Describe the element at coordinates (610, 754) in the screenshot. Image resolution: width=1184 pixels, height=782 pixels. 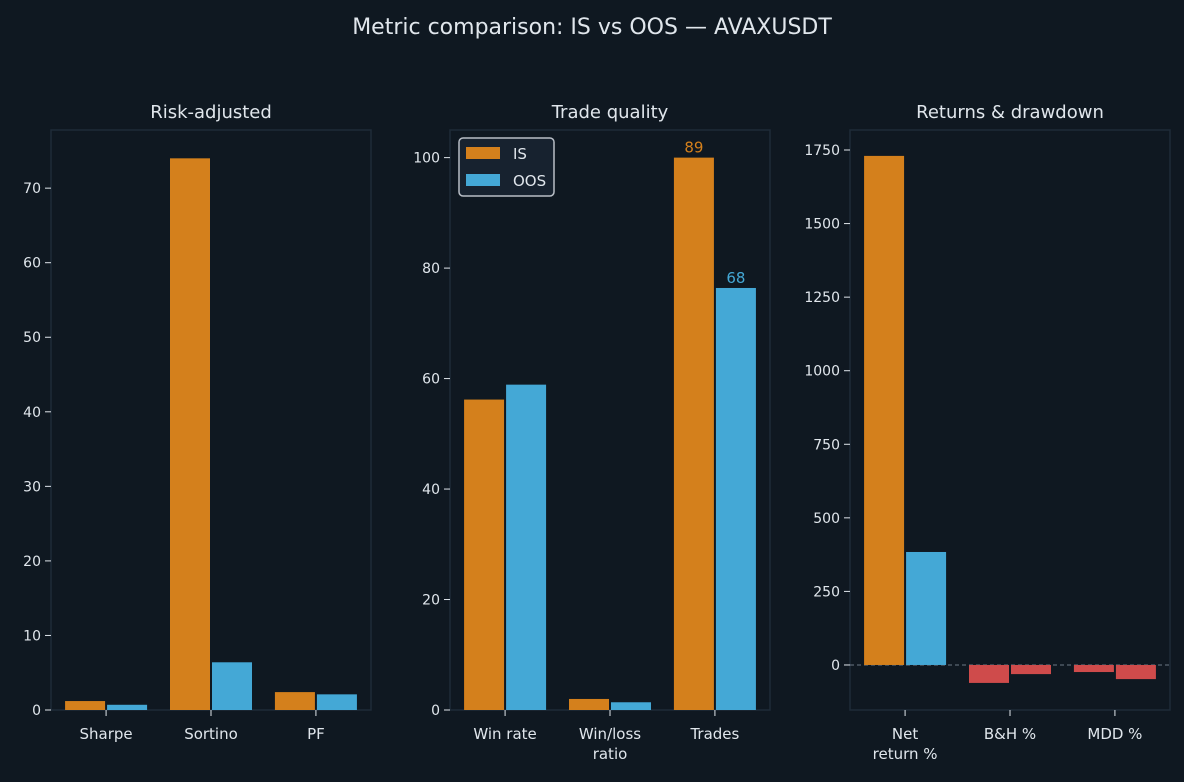
I see `x-tick-label: ratio` at that location.